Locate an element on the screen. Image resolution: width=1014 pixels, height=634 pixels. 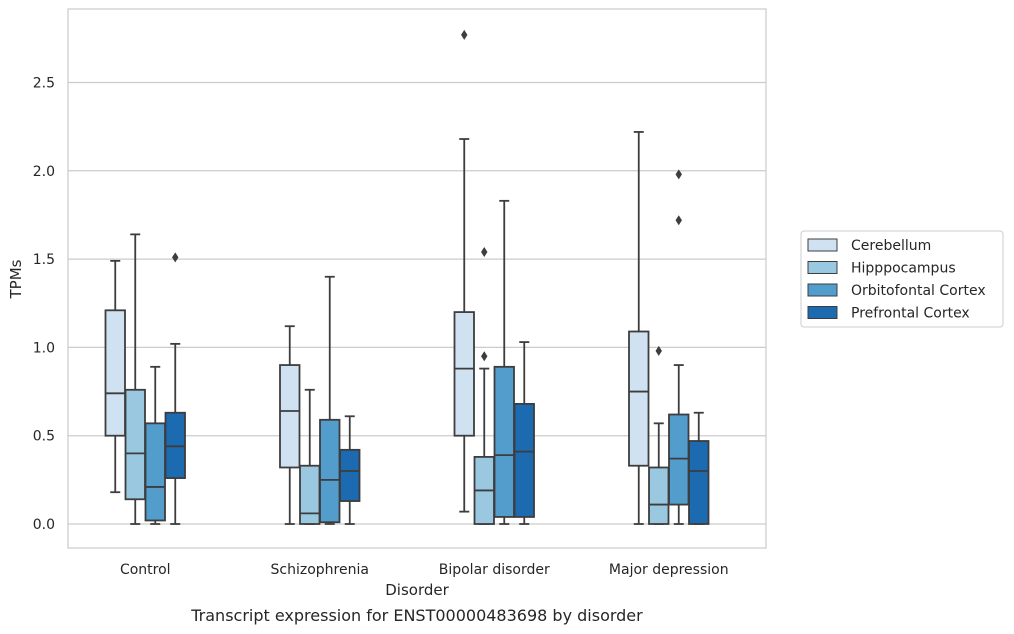
y-tick-label: 0.5 is located at coordinates (44, 437).